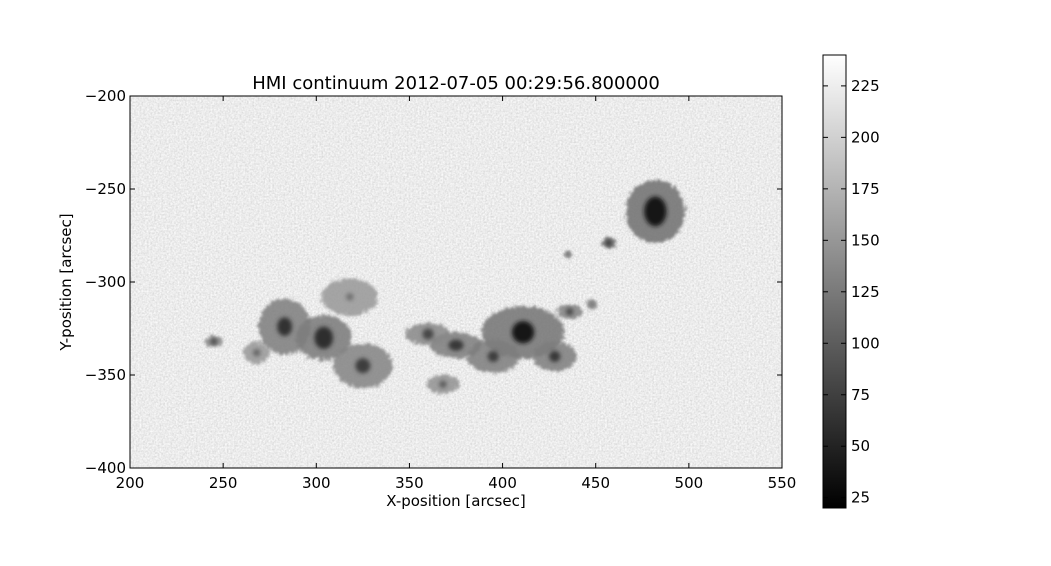  I want to click on y-tick-label: −300, so click(105, 282).